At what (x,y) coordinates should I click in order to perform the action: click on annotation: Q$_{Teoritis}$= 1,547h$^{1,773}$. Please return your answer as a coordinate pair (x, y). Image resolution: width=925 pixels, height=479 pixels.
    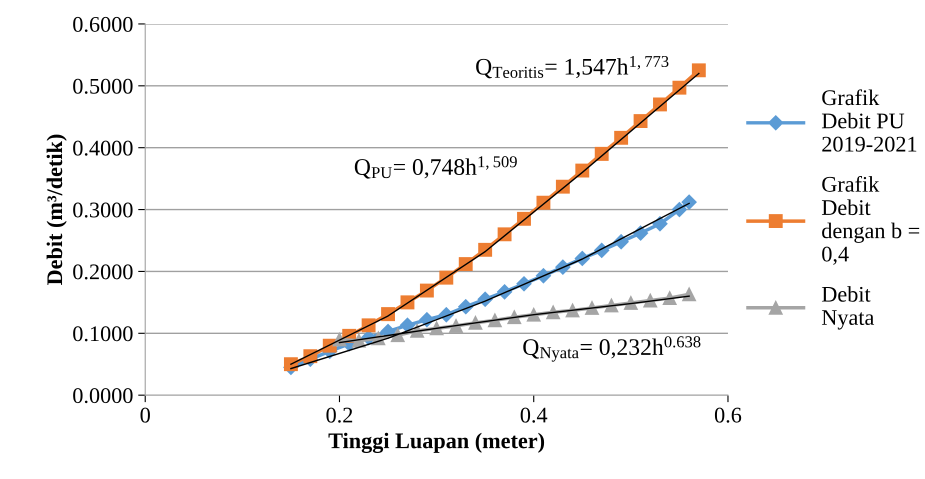
    Looking at the image, I should click on (572, 67).